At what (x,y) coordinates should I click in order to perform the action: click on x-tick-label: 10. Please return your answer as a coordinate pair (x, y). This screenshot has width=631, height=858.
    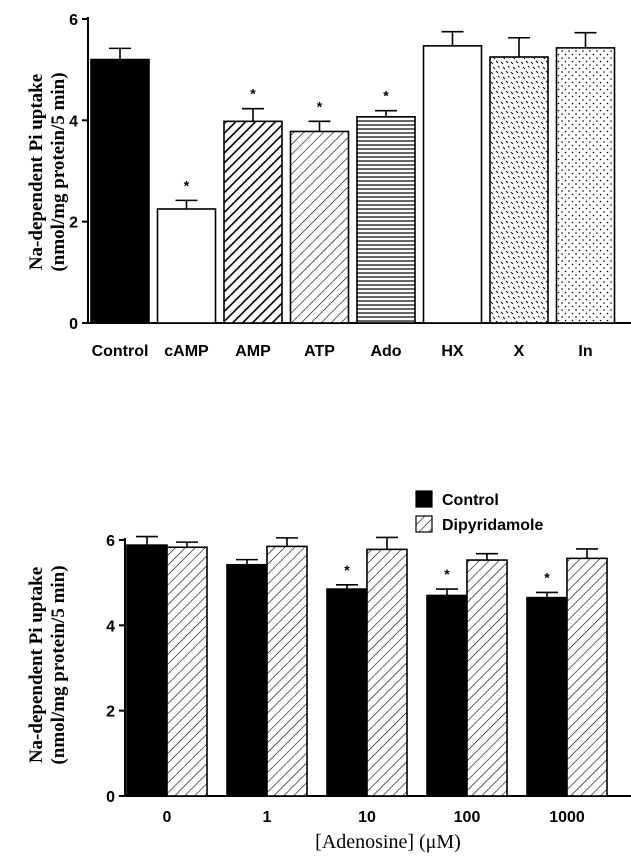
    Looking at the image, I should click on (367, 817).